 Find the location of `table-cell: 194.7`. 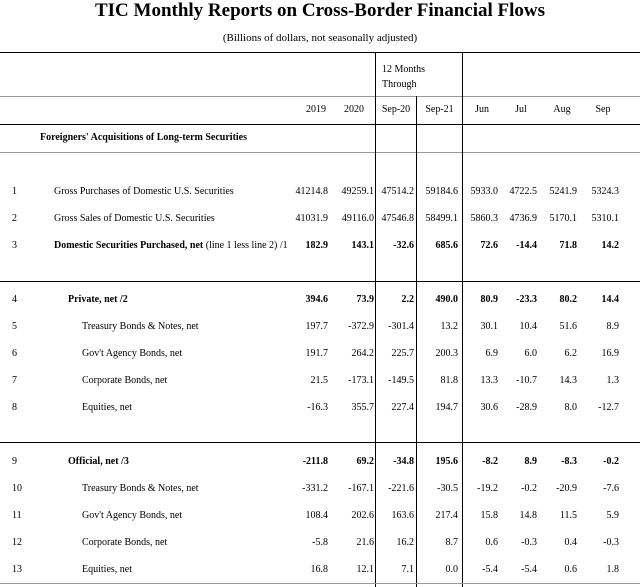

table-cell: 194.7 is located at coordinates (447, 407).